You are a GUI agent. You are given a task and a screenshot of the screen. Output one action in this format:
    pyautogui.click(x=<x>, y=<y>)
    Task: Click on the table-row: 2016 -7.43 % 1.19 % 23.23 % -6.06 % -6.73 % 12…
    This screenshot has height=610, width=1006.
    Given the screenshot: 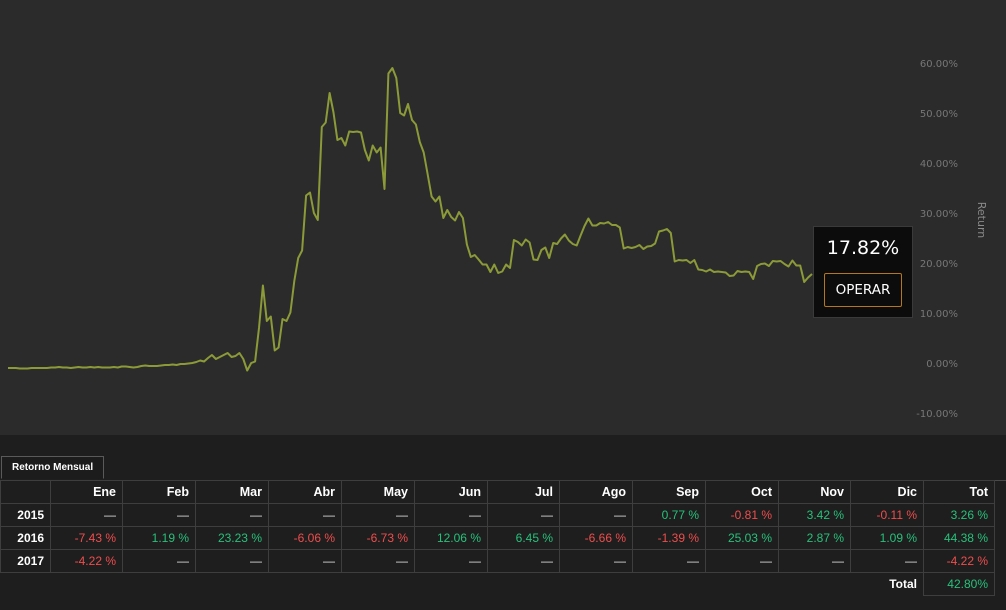 What is the action you would take?
    pyautogui.click(x=497, y=538)
    